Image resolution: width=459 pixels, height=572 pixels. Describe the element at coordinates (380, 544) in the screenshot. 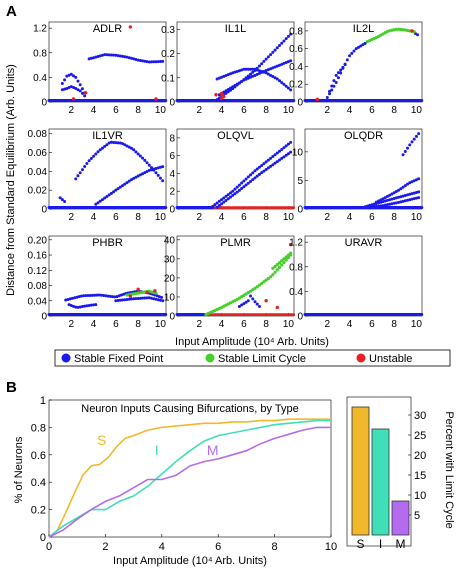

I see `category-label-I: I` at that location.